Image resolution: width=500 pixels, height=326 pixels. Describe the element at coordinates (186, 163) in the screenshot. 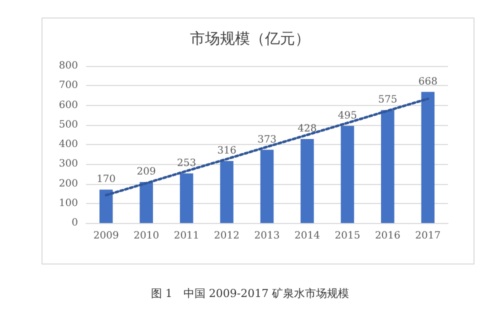

I see `data-label: 253` at that location.